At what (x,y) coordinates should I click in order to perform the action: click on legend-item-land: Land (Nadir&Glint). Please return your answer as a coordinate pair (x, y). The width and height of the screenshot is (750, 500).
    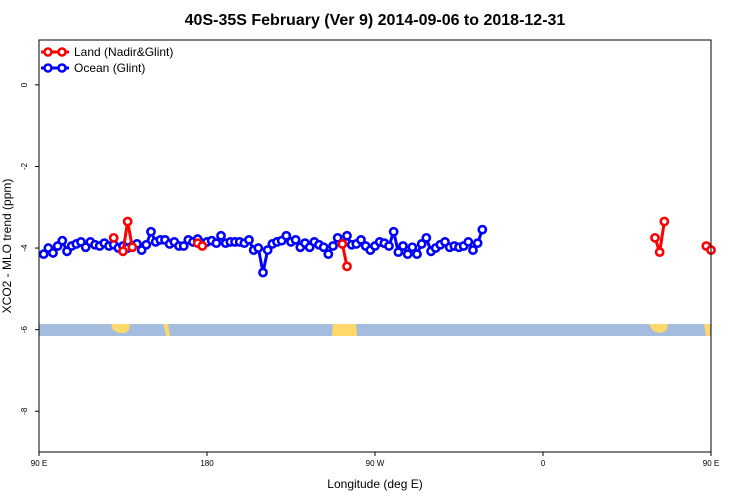
    Looking at the image, I should click on (107, 52).